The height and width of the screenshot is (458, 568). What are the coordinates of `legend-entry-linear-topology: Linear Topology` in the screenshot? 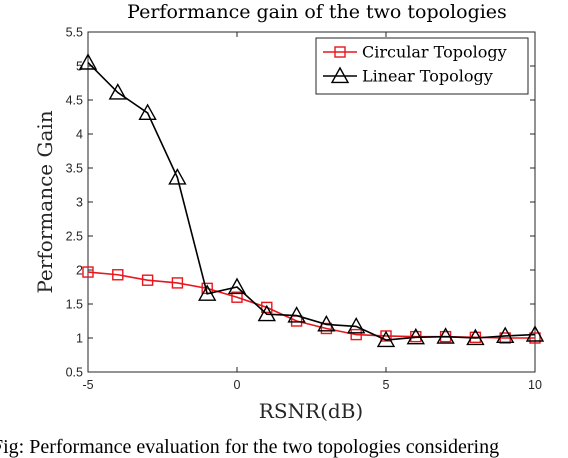 It's located at (408, 76).